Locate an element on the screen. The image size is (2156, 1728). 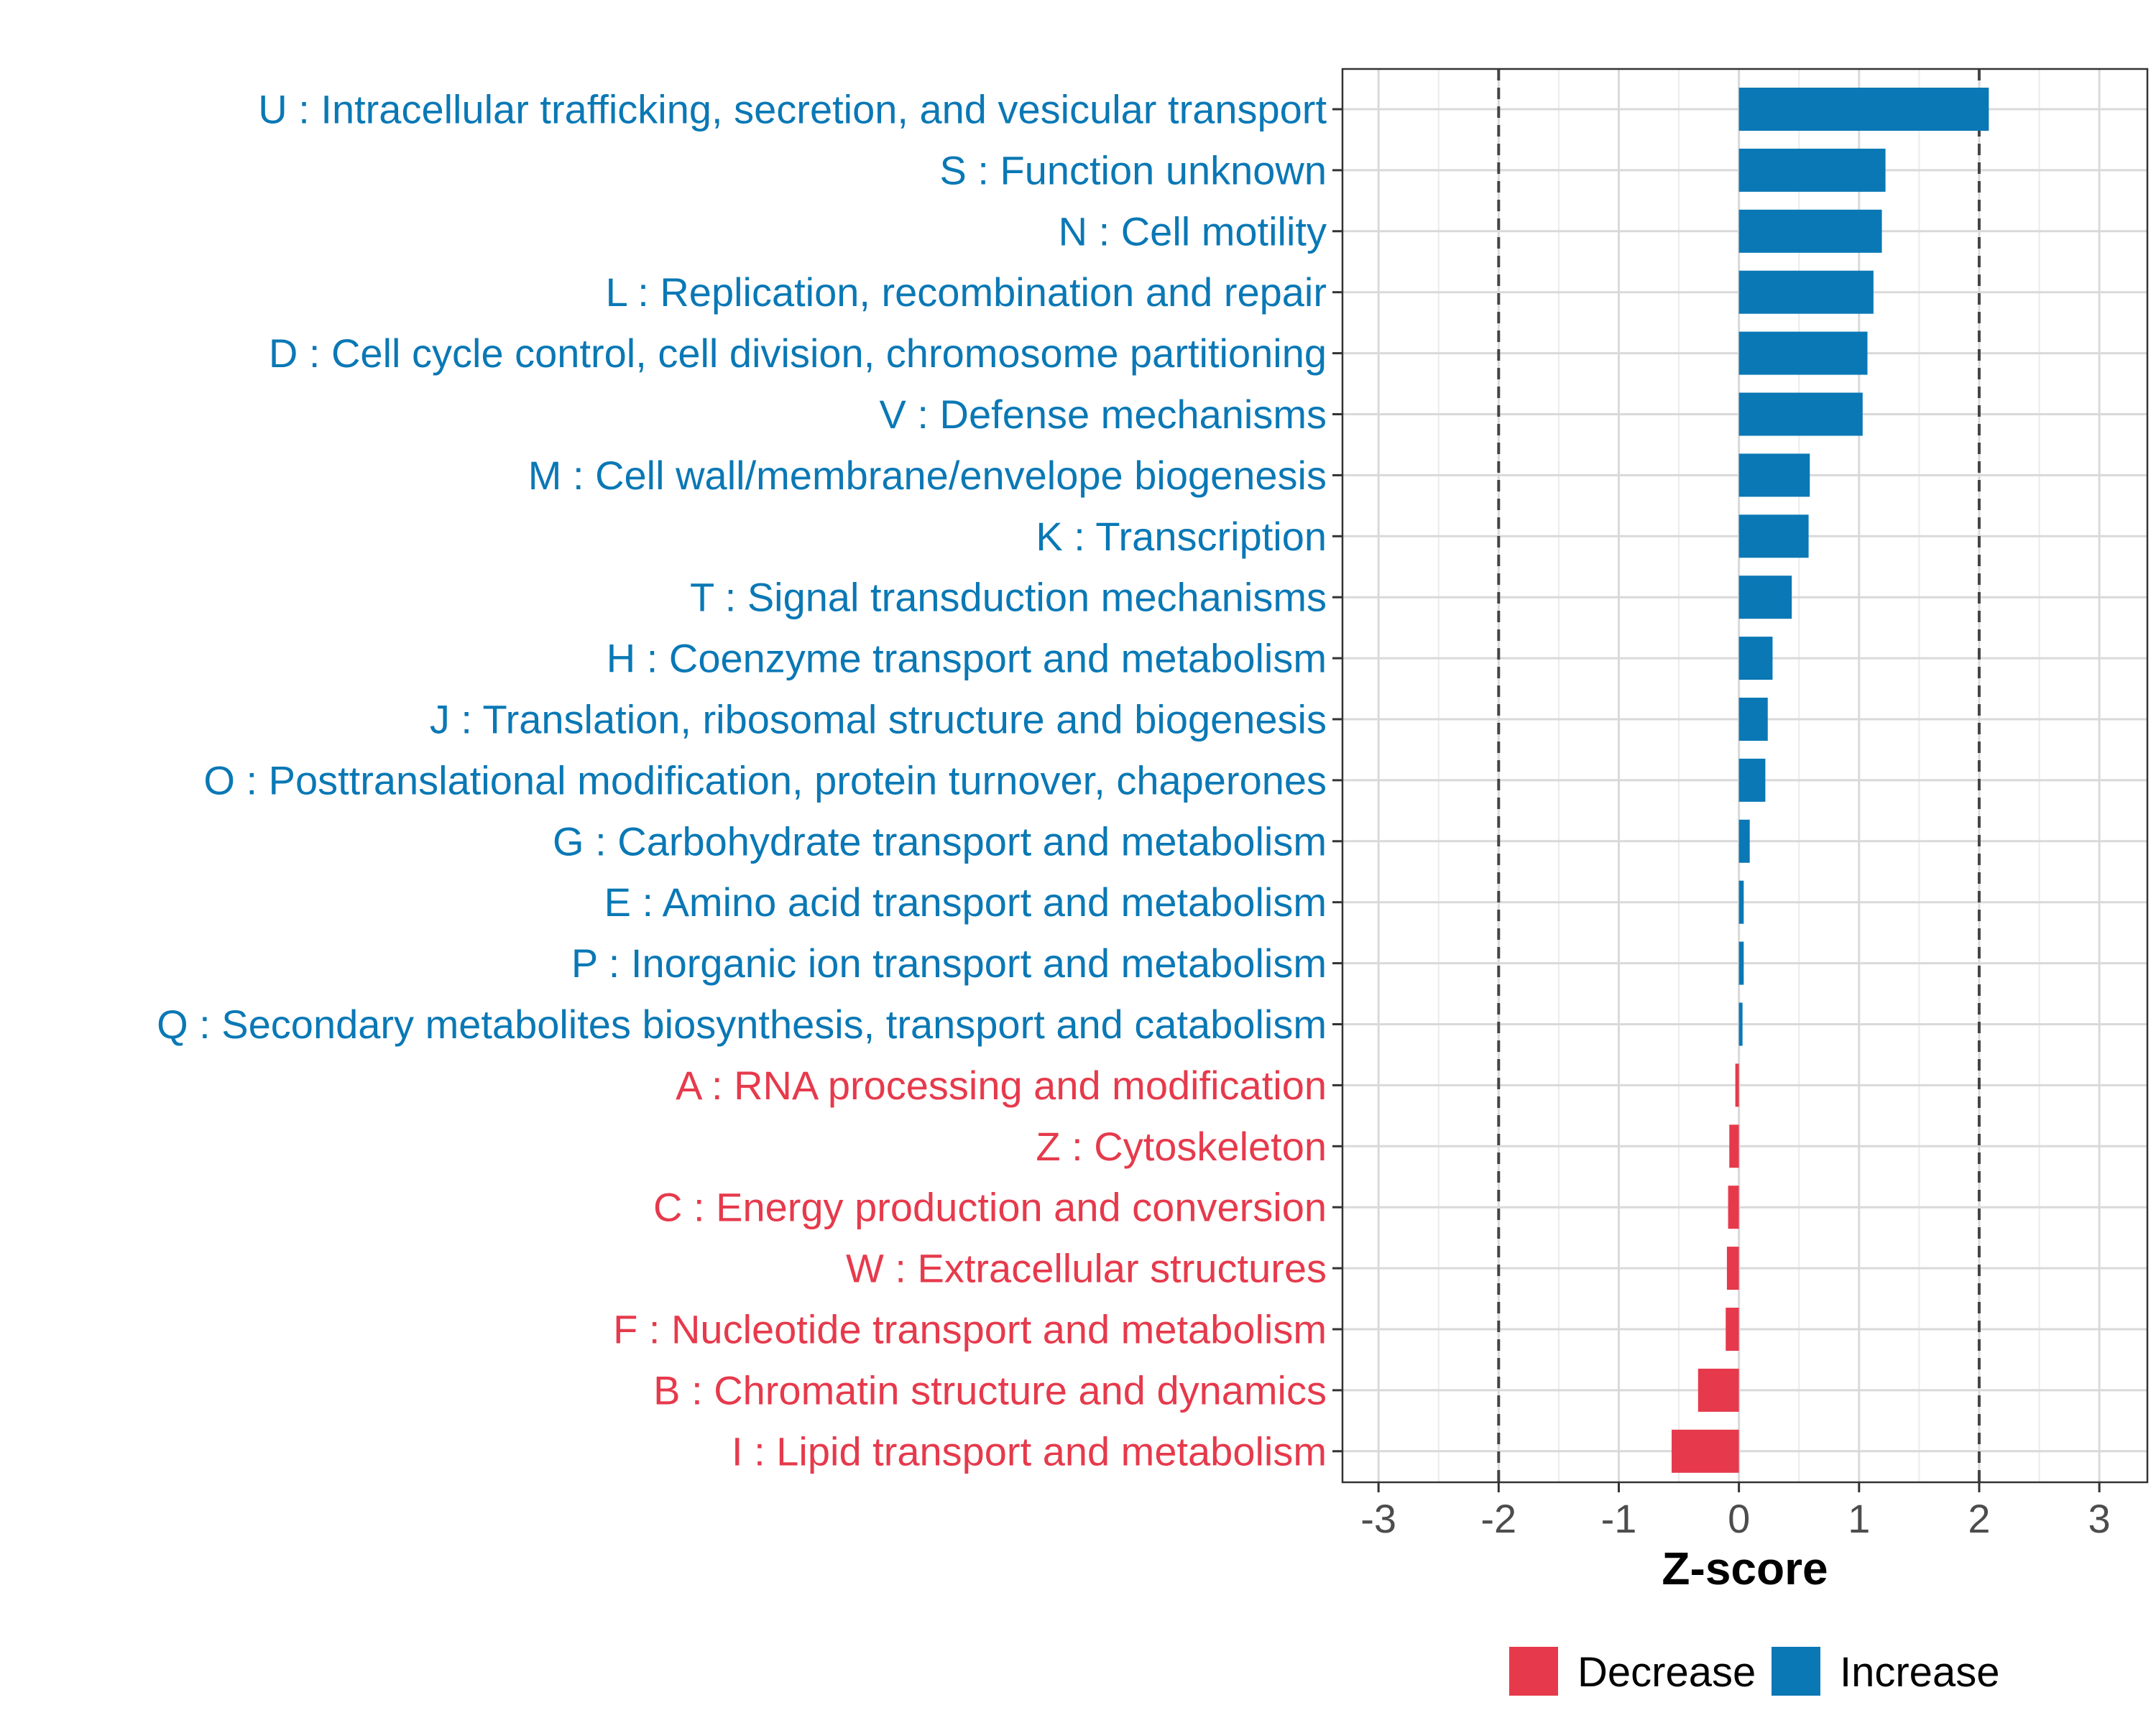
category-label: H : Coenzyme transport and metabolism is located at coordinates (967, 659).